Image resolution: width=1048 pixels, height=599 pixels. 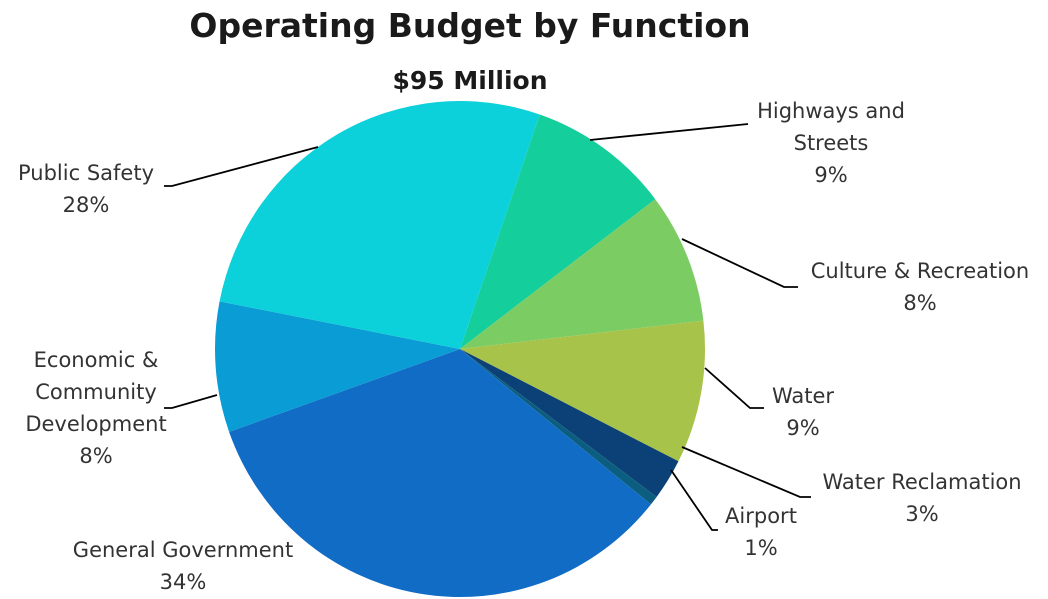 What do you see at coordinates (86, 189) in the screenshot?
I see `slice-label-7: Public Safety 28%` at bounding box center [86, 189].